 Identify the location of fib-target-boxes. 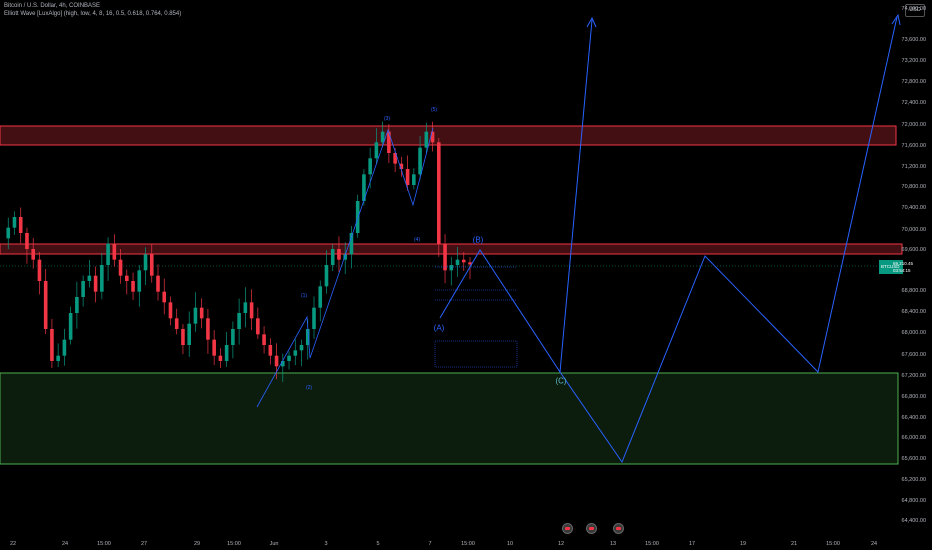
(476, 317).